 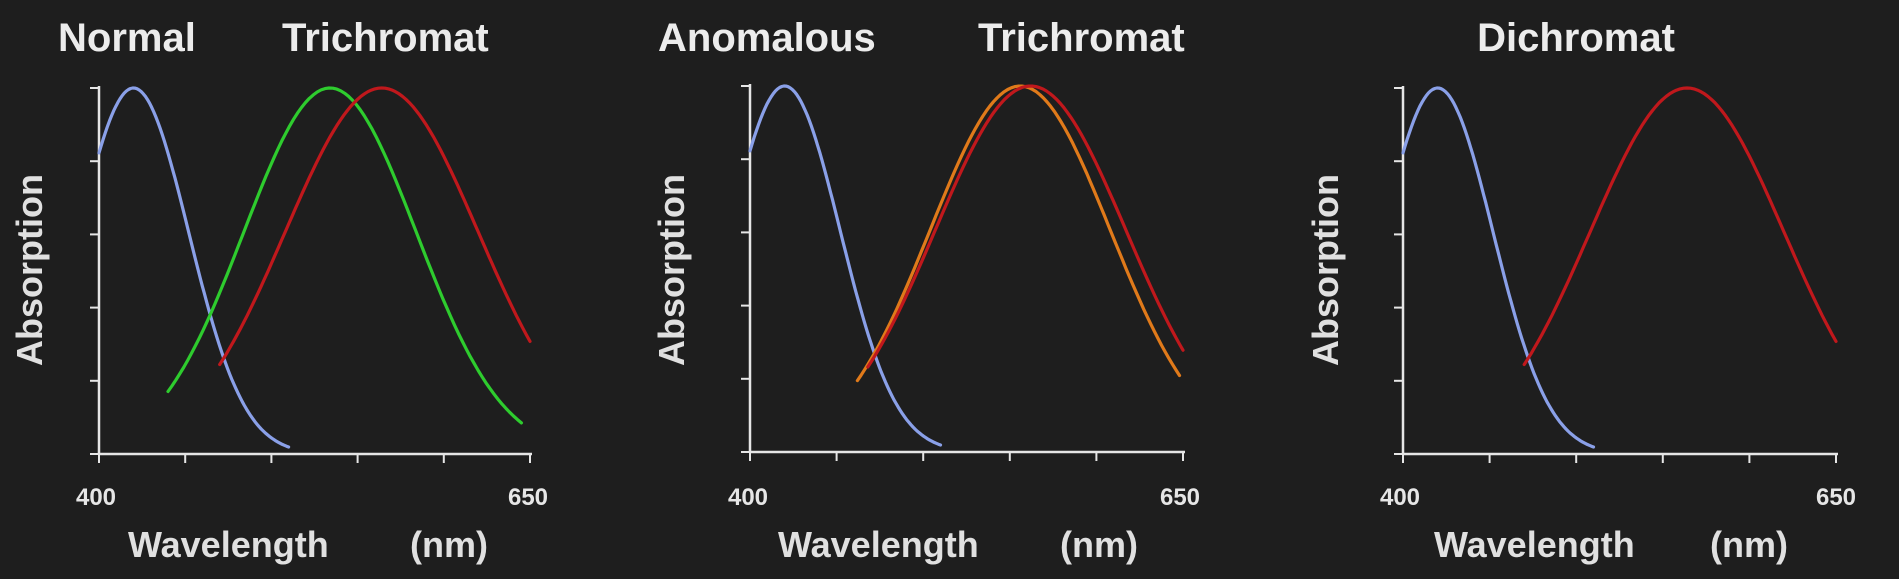 I want to click on panel-title-left: Normal, so click(x=127, y=38).